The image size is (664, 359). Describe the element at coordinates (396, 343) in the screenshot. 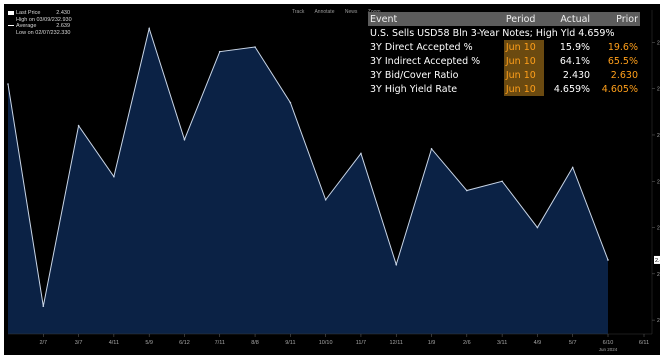

I see `x-tick-label: 12/11` at that location.